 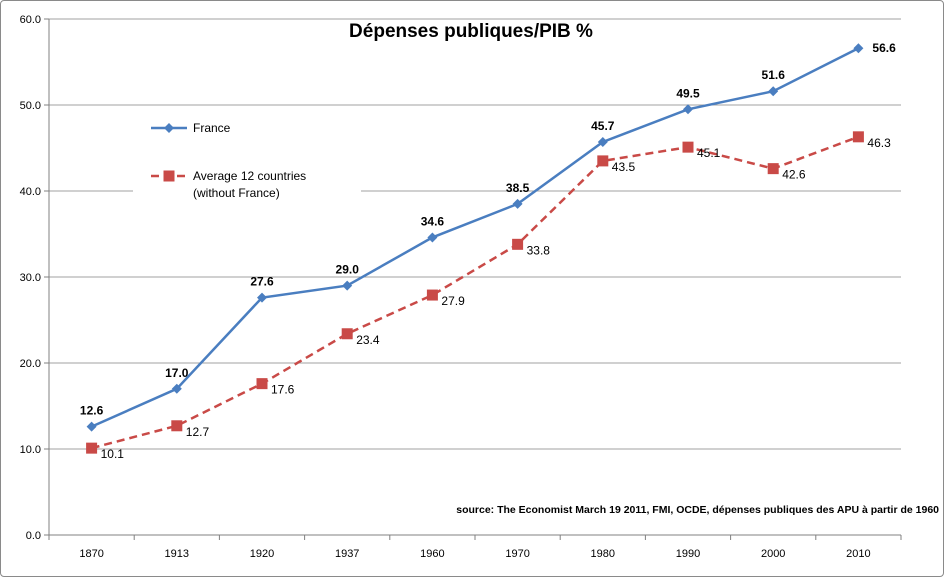 I want to click on data-label: 43.5, so click(x=624, y=167).